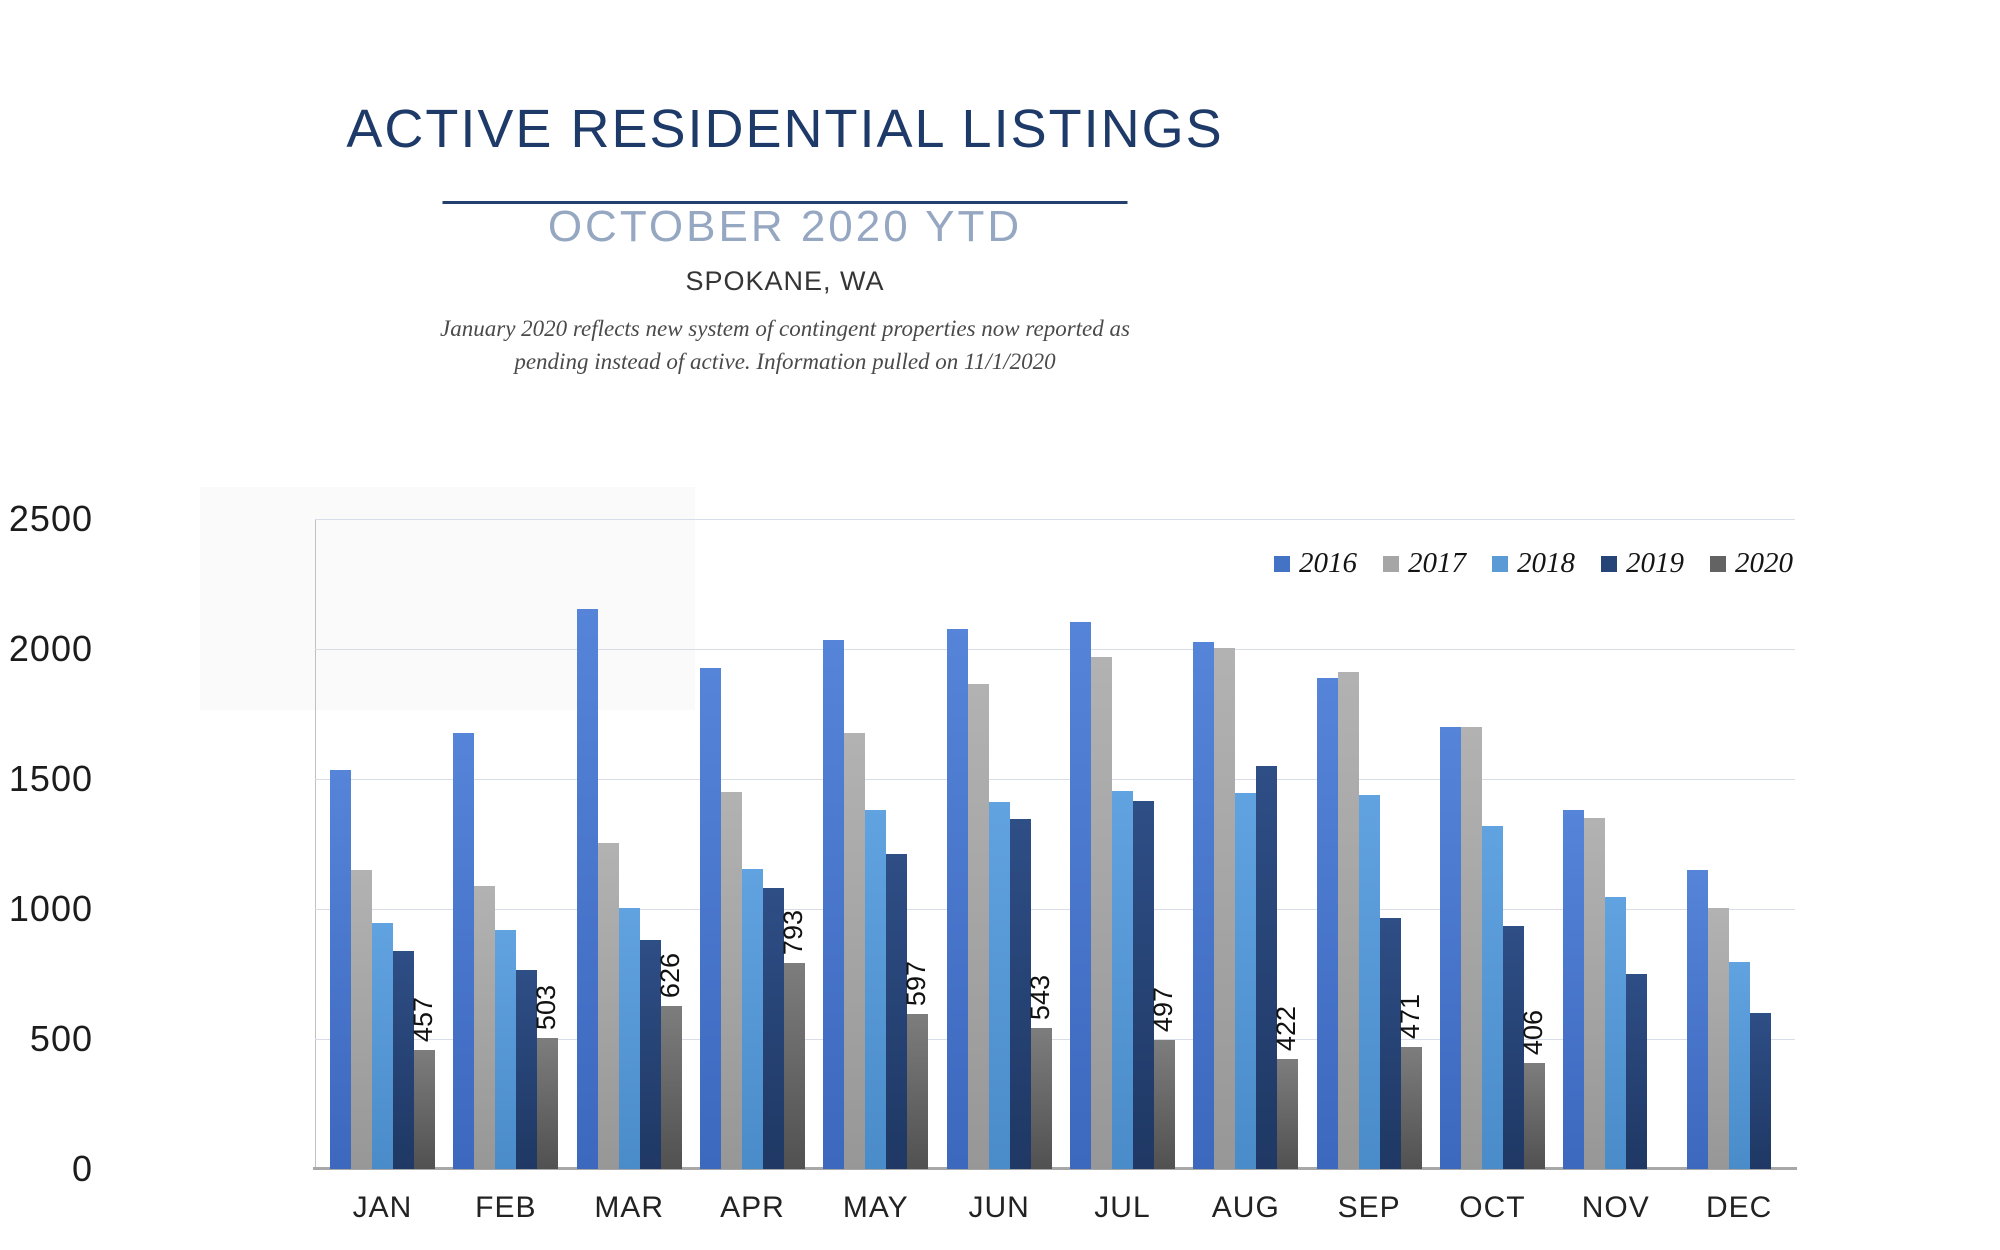 This screenshot has width=2000, height=1250. I want to click on bar-slot-2016-may, so click(834, 844).